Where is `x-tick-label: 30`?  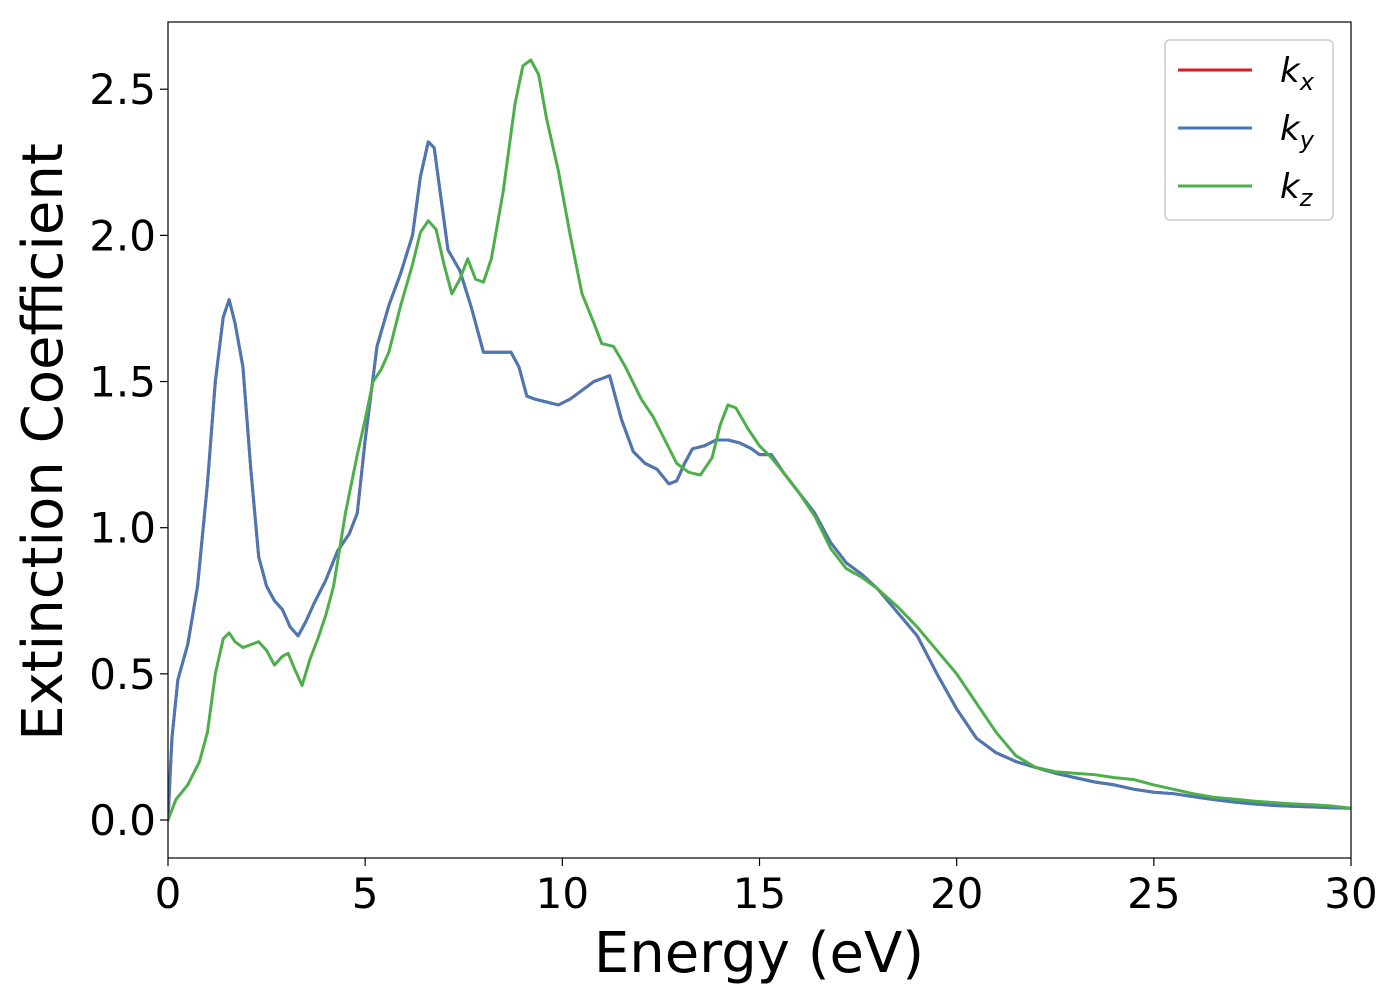
x-tick-label: 30 is located at coordinates (1350, 893).